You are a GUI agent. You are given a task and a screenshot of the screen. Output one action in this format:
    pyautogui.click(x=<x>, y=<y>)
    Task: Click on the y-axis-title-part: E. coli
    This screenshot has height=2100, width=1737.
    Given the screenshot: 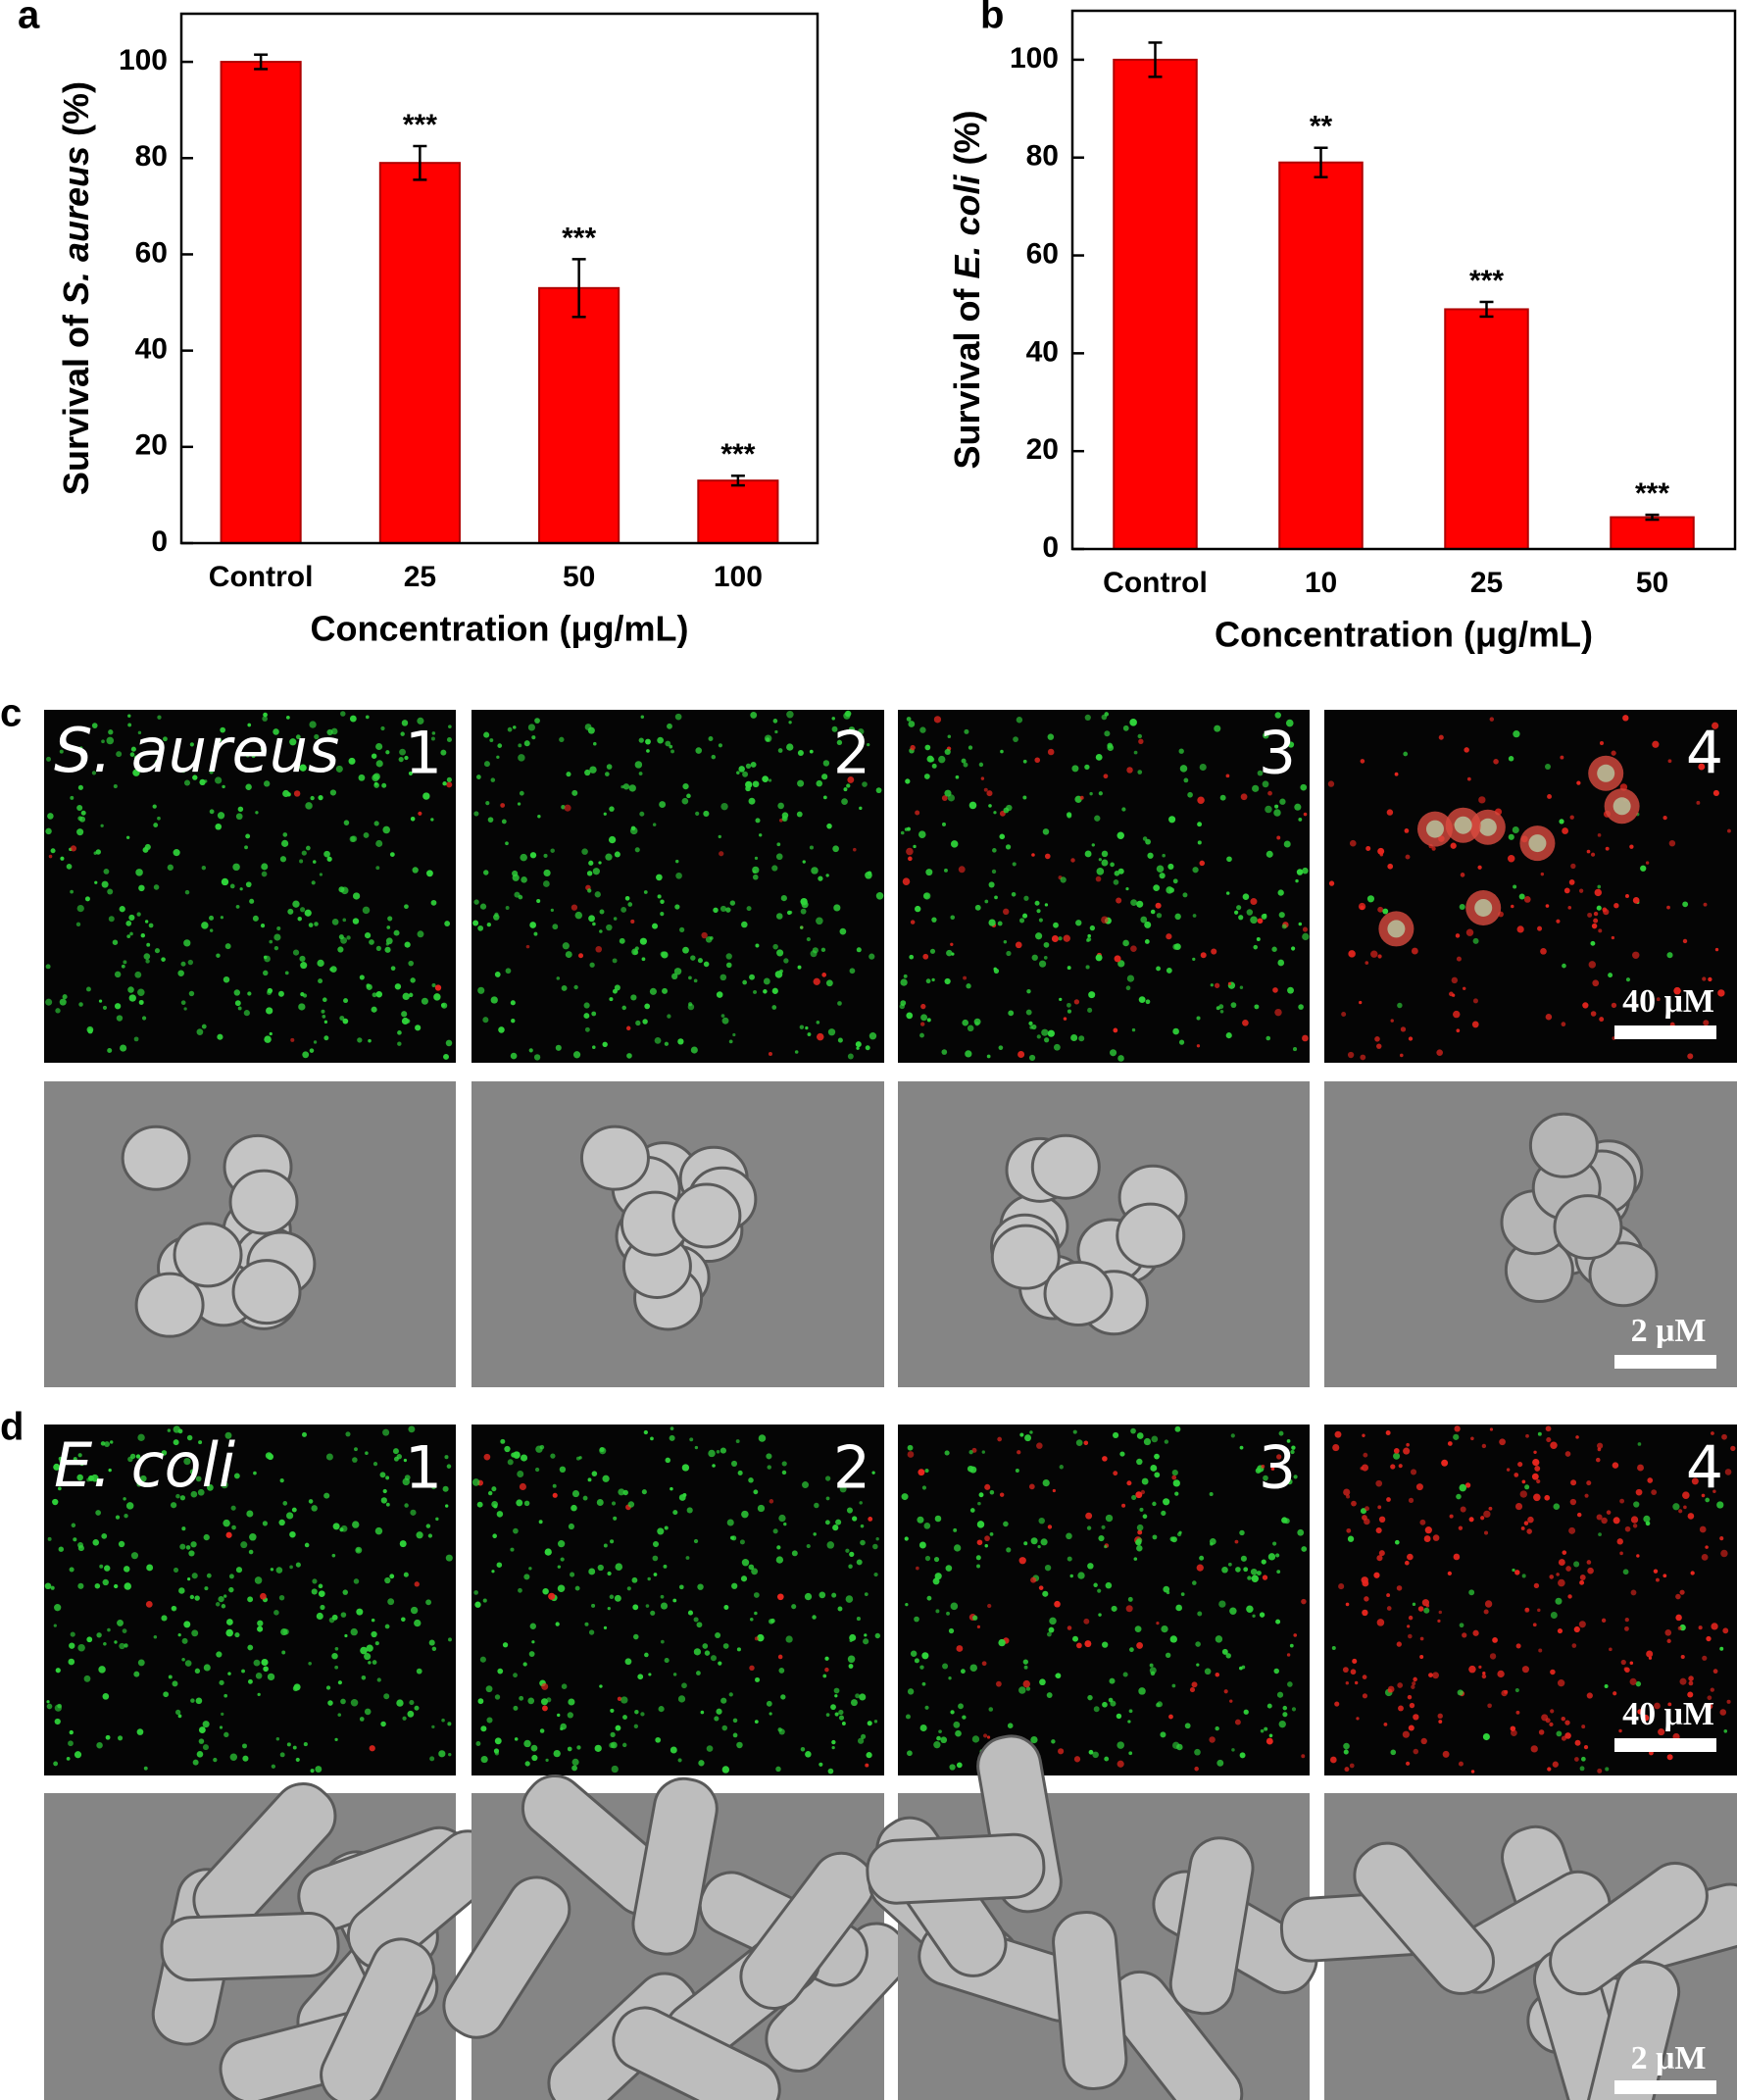 What is the action you would take?
    pyautogui.click(x=967, y=226)
    